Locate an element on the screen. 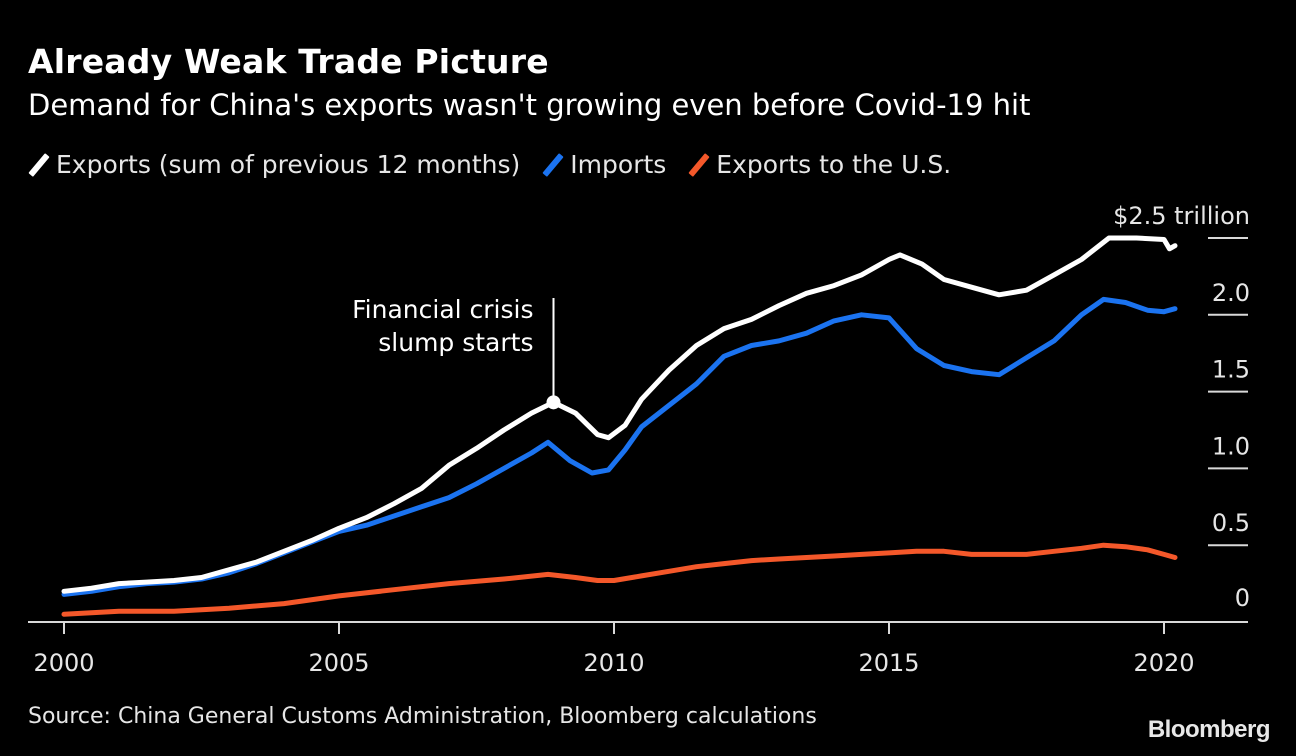 This screenshot has height=756, width=1296. x-tick-label: 2020 is located at coordinates (1163, 663).